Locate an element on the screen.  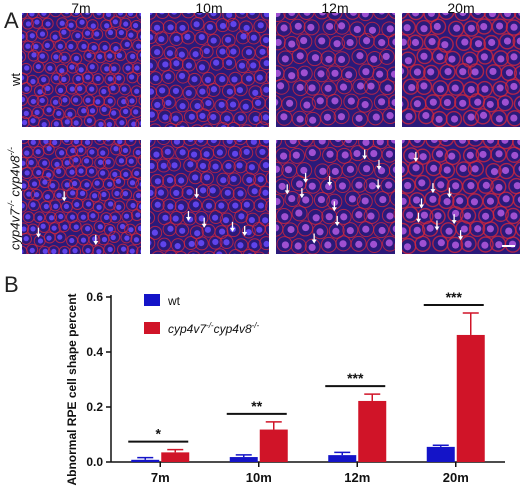
micrograph-tile is located at coordinates (461, 70).